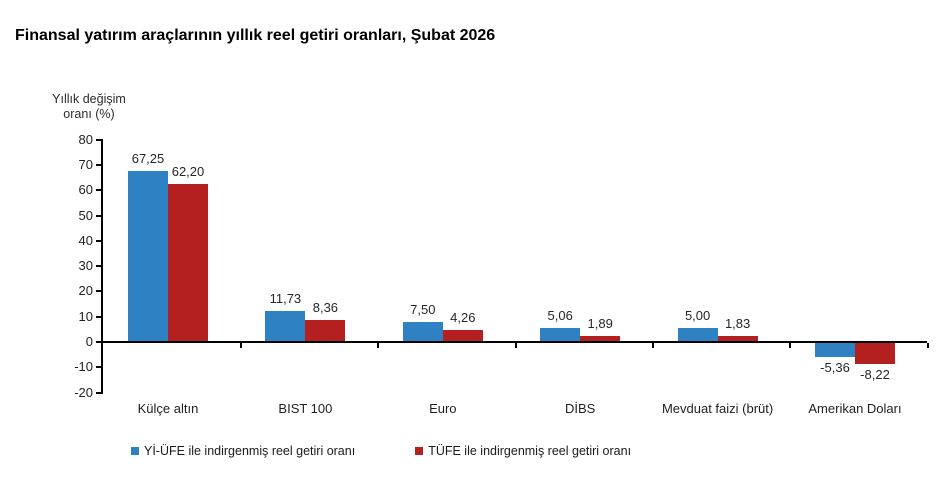 The height and width of the screenshot is (502, 941). What do you see at coordinates (89, 341) in the screenshot?
I see `y-tick-label: 0` at bounding box center [89, 341].